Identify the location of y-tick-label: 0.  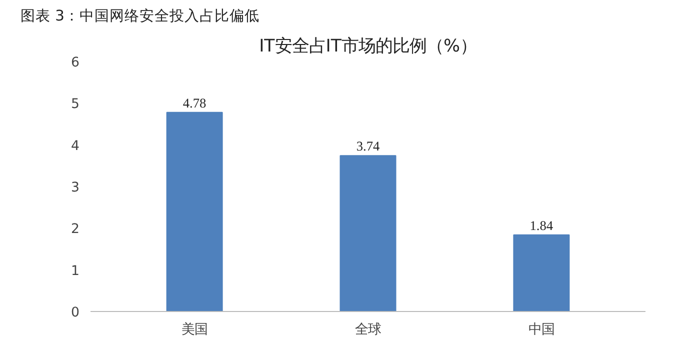
(75, 313).